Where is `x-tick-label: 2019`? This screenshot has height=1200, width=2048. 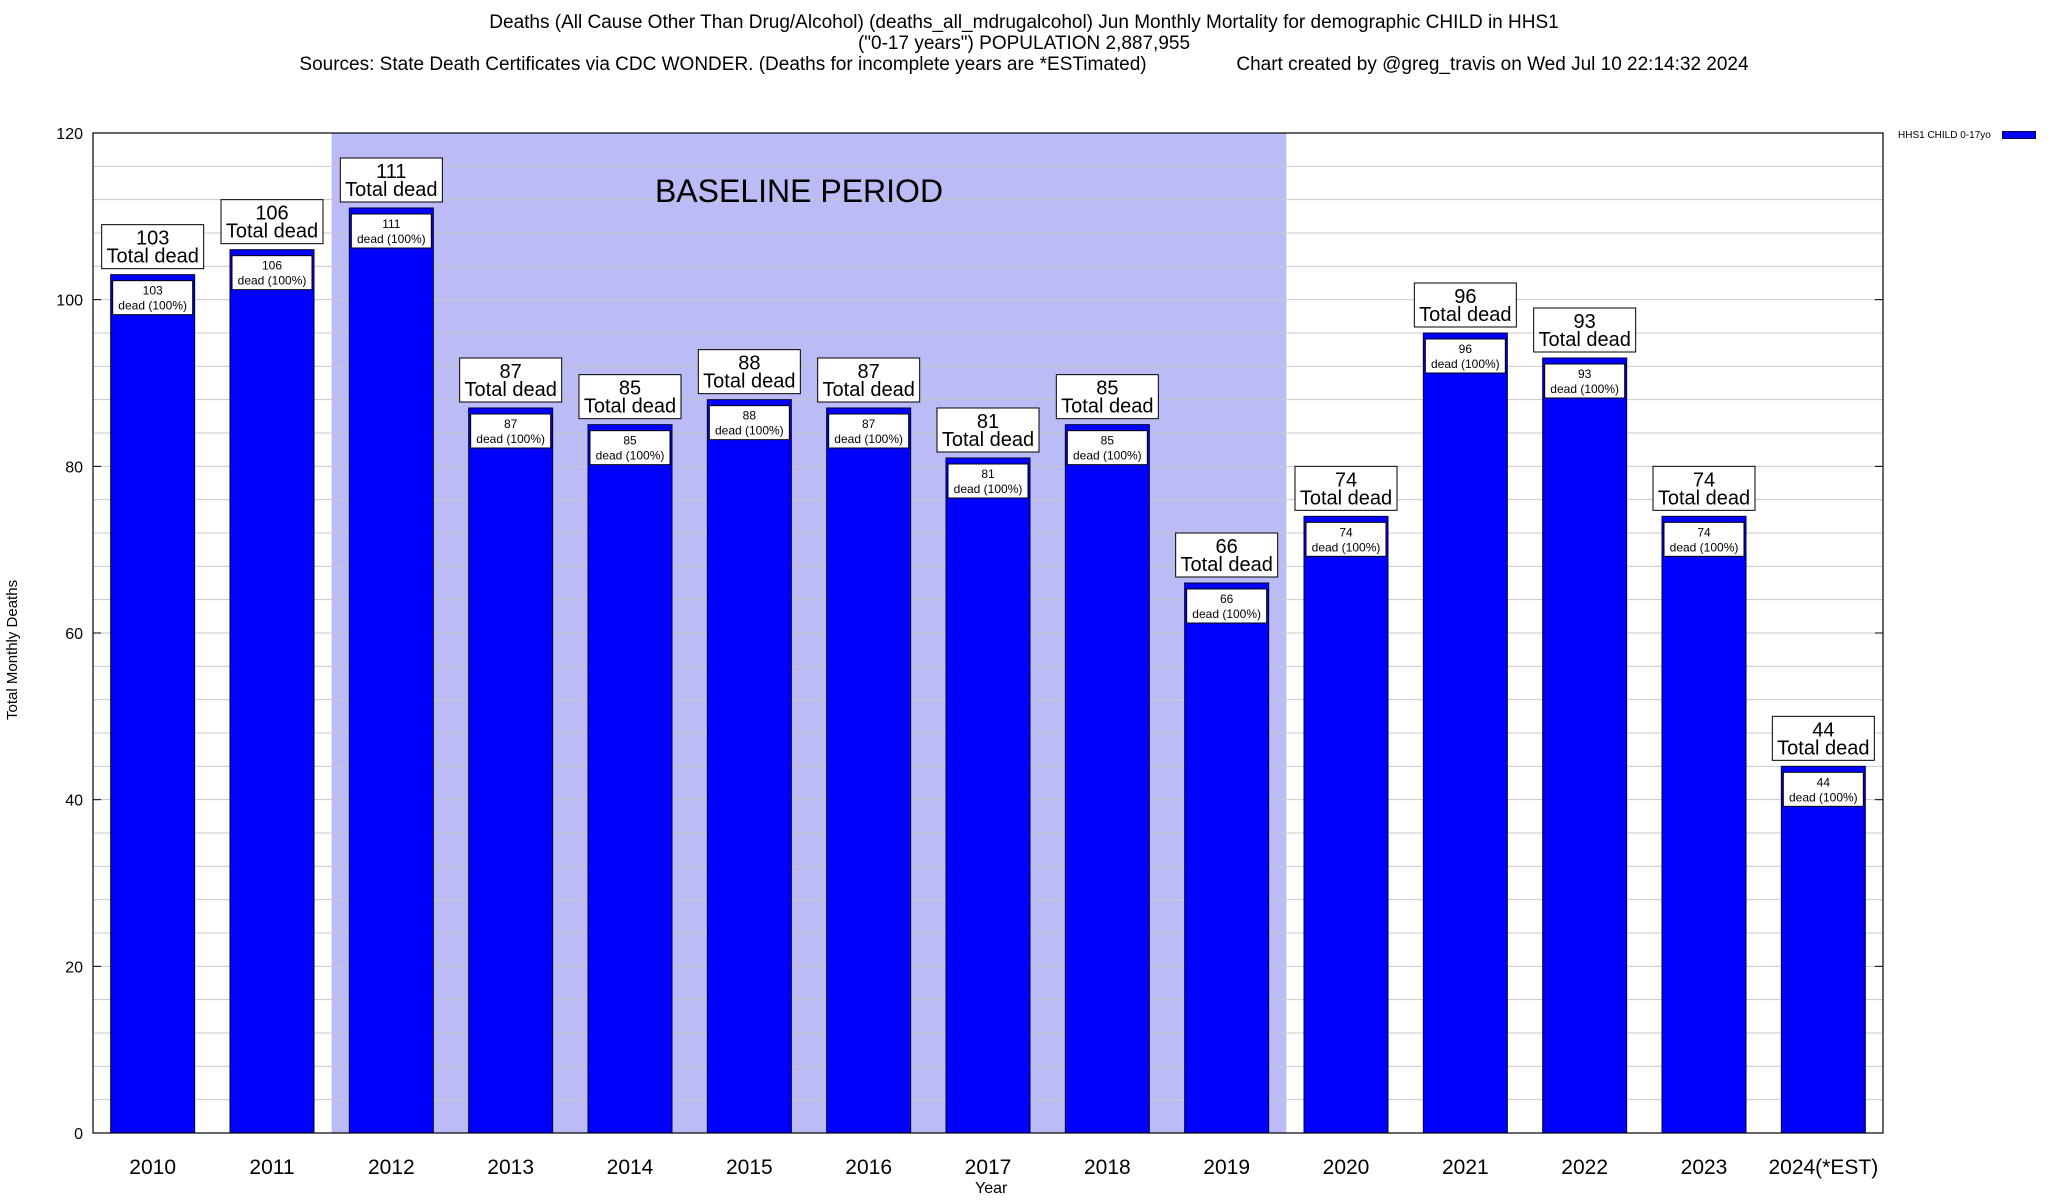 x-tick-label: 2019 is located at coordinates (1226, 1167).